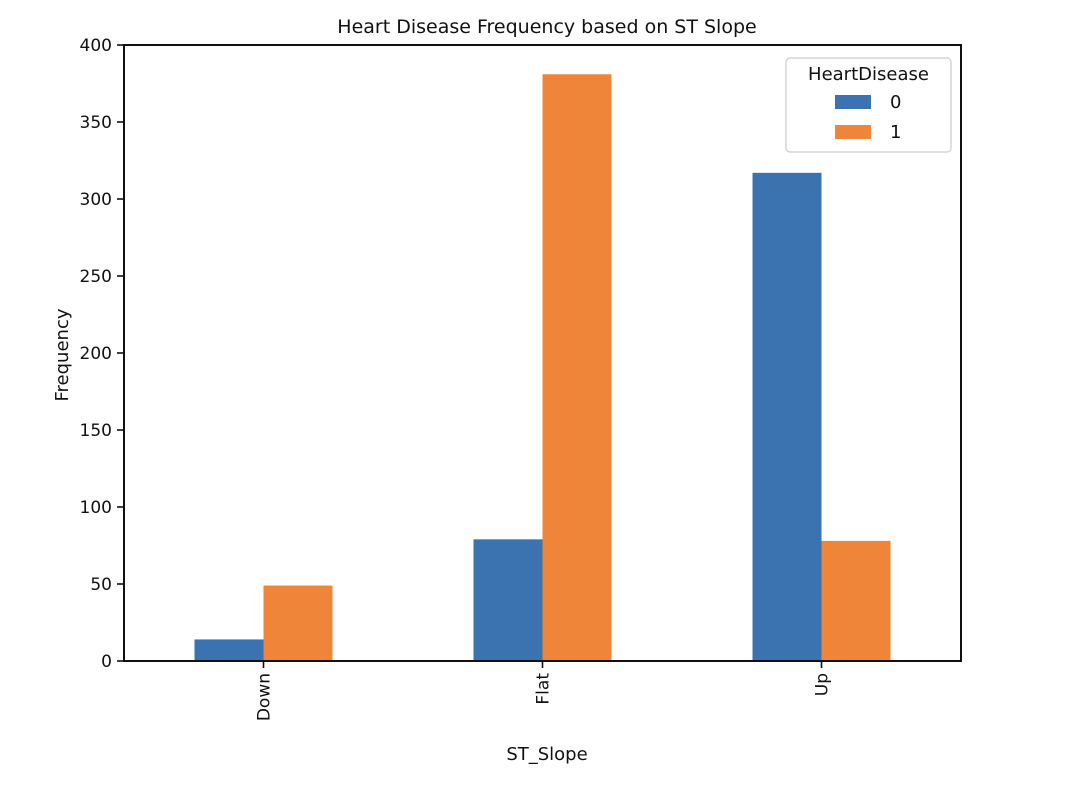  What do you see at coordinates (101, 585) in the screenshot?
I see `y-tick-label: 50` at bounding box center [101, 585].